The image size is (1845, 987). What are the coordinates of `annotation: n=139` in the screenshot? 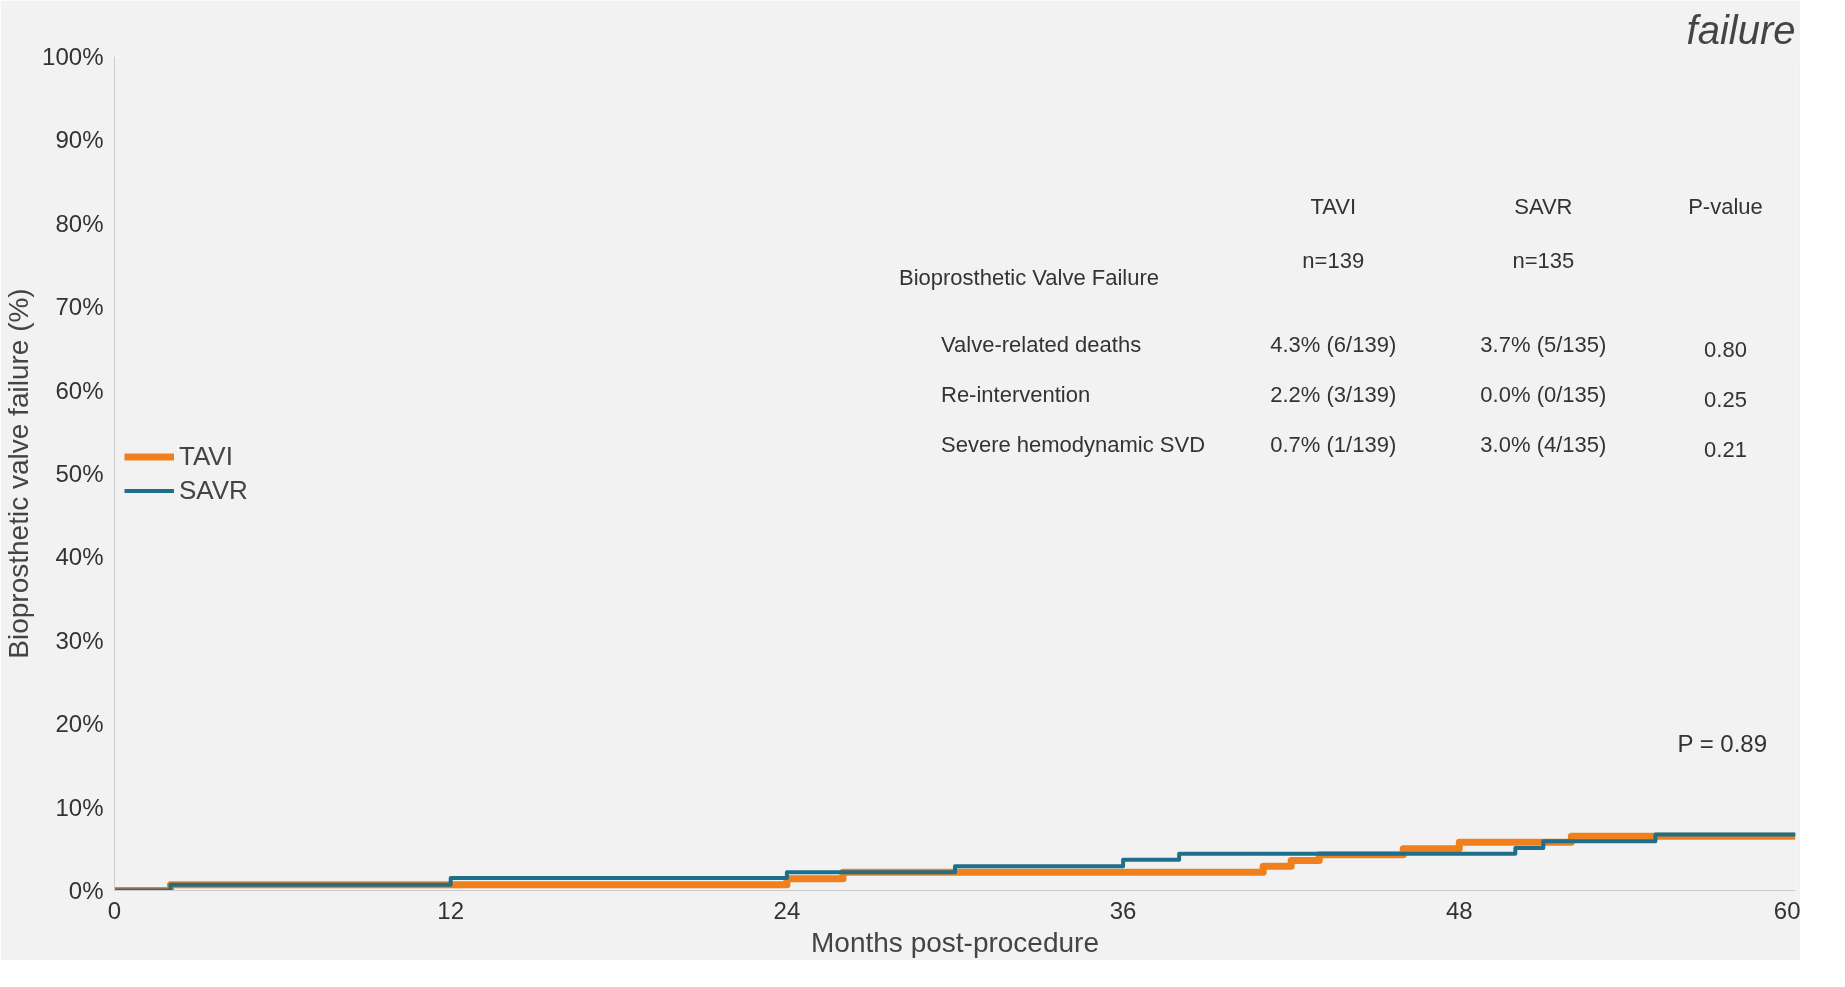 It's located at (1333, 261).